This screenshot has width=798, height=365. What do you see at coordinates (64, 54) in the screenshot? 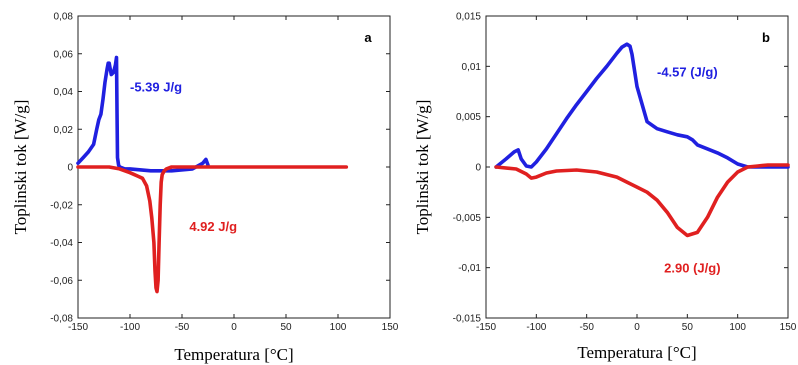
I see `y-tick-label-a: 0,06` at bounding box center [64, 54].